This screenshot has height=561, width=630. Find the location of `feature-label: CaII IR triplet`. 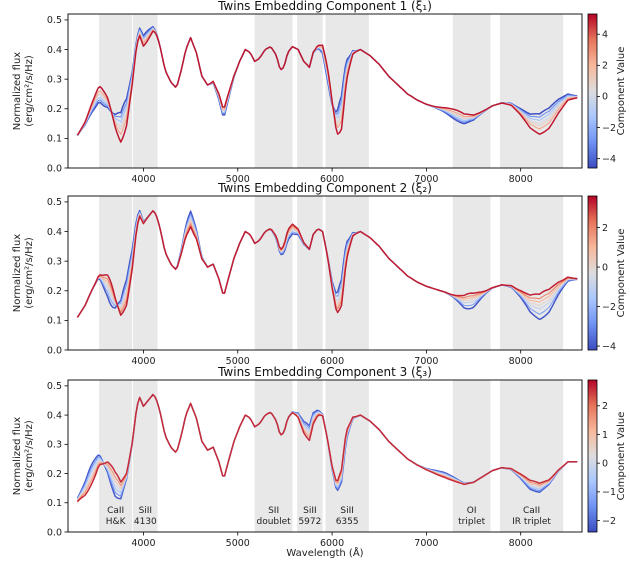

feature-label: CaII IR triplet is located at coordinates (531, 516).